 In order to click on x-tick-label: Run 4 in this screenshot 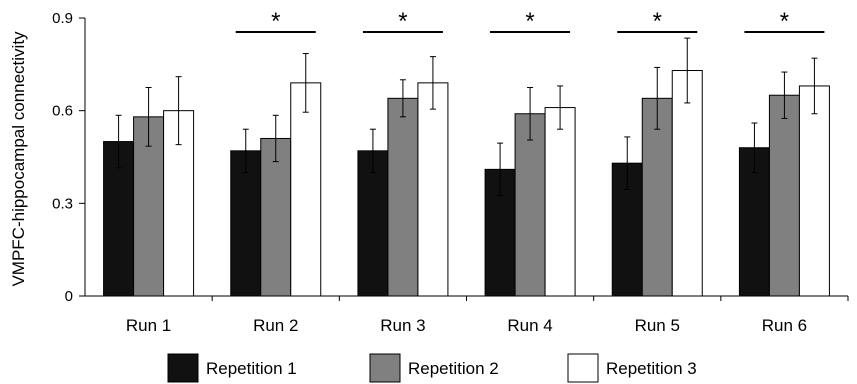, I will do `click(529, 325)`.